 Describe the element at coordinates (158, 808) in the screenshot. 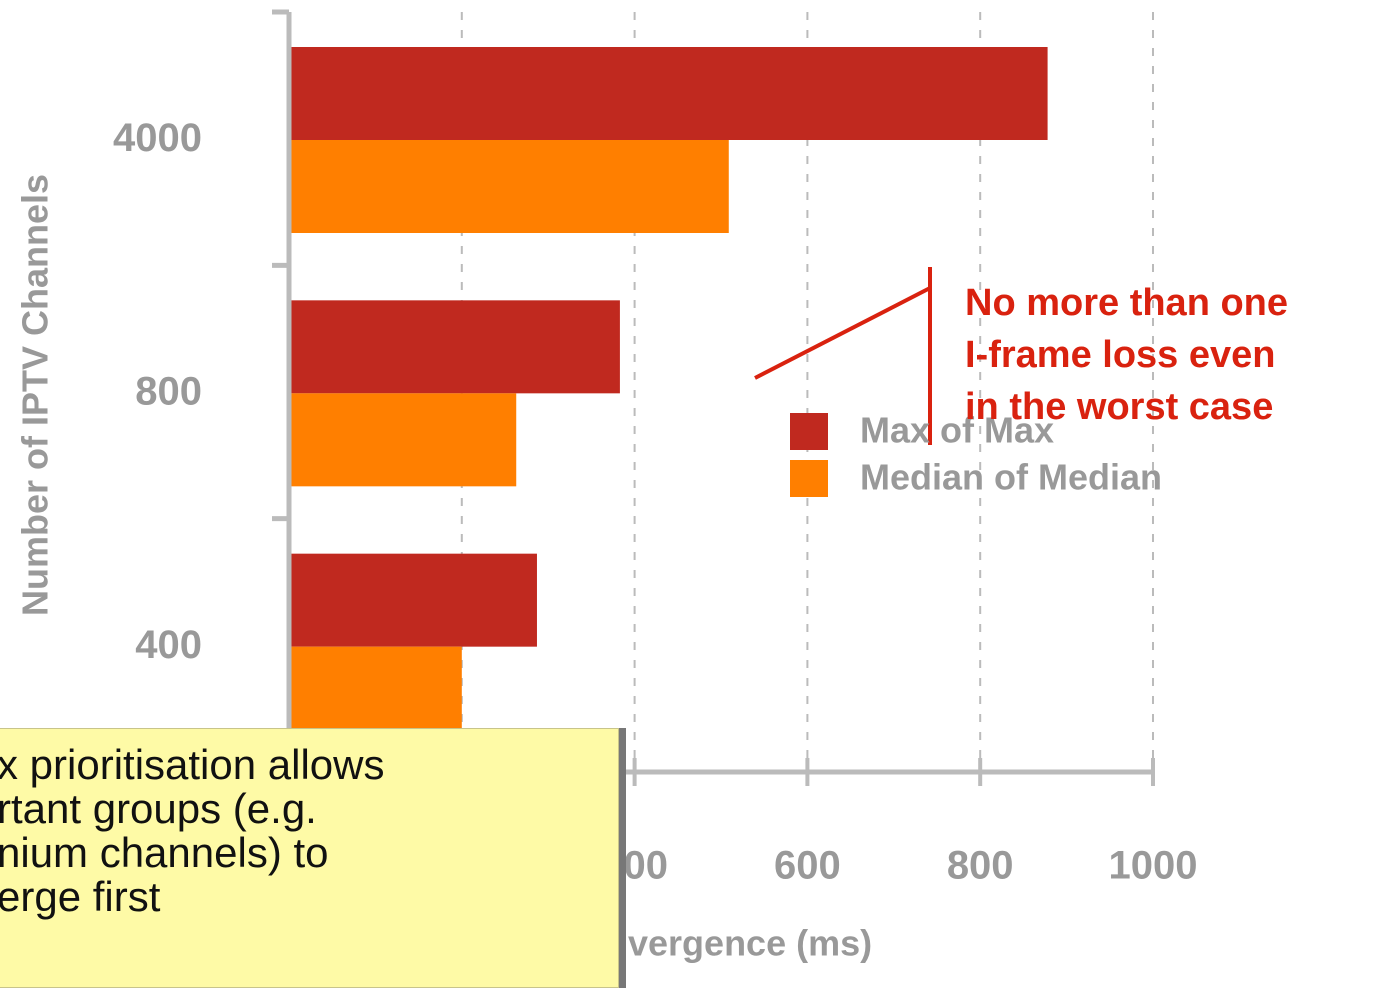

I see `note-line: rtant groups (e.g.` at that location.